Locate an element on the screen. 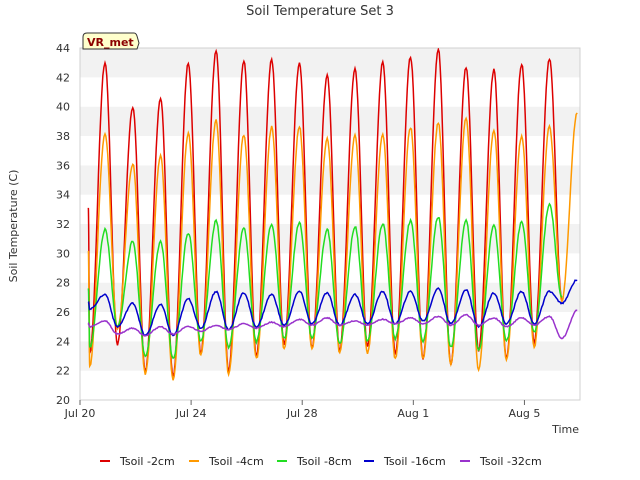 The height and width of the screenshot is (480, 640). y-tick-label: 44 is located at coordinates (63, 48).